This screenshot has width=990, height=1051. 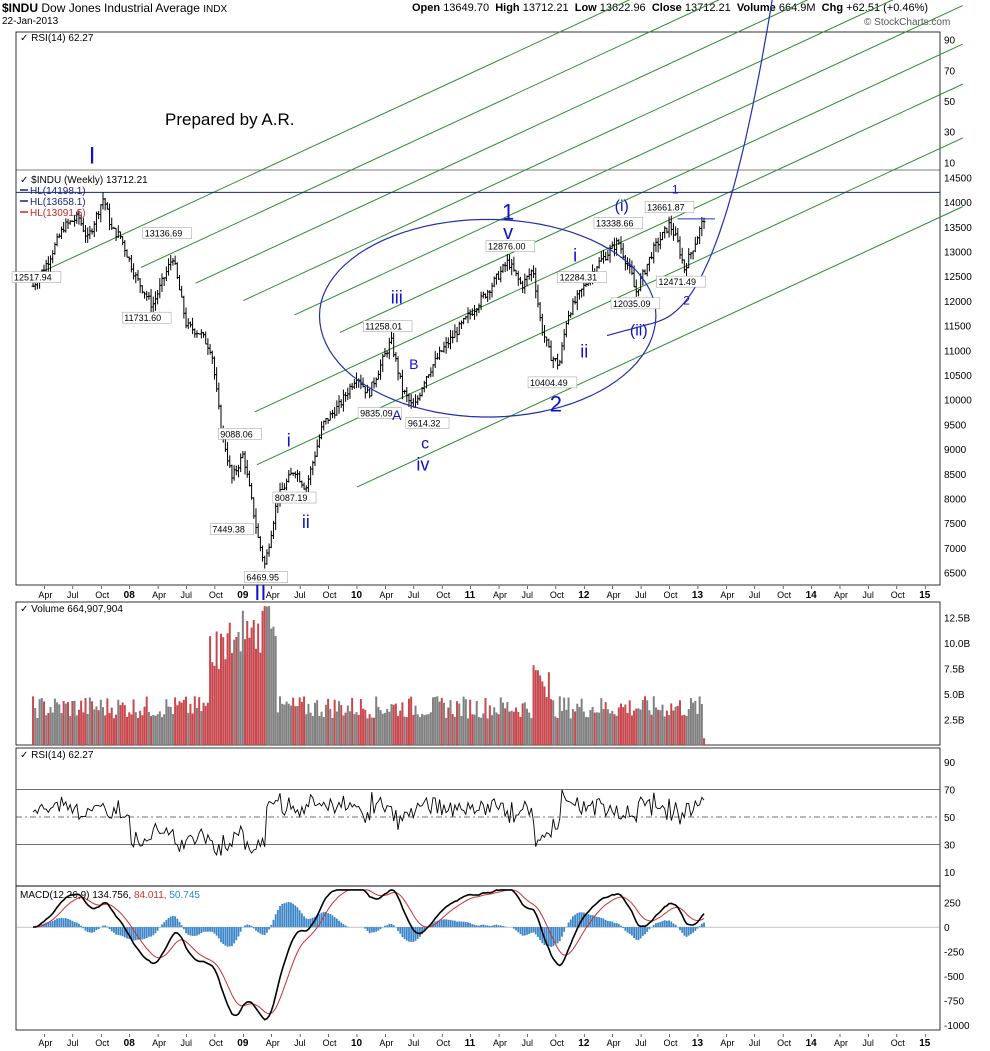 What do you see at coordinates (950, 846) in the screenshot?
I see `rsi-tick: 30` at bounding box center [950, 846].